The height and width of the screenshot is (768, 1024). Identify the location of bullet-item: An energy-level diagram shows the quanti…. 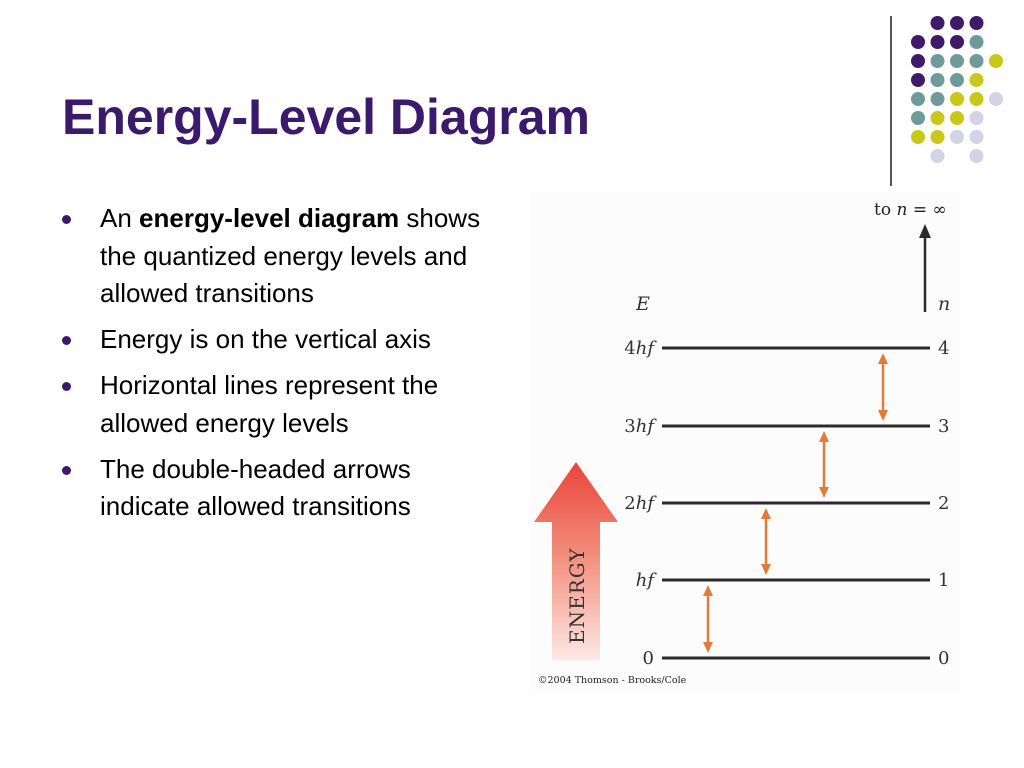
(282, 256).